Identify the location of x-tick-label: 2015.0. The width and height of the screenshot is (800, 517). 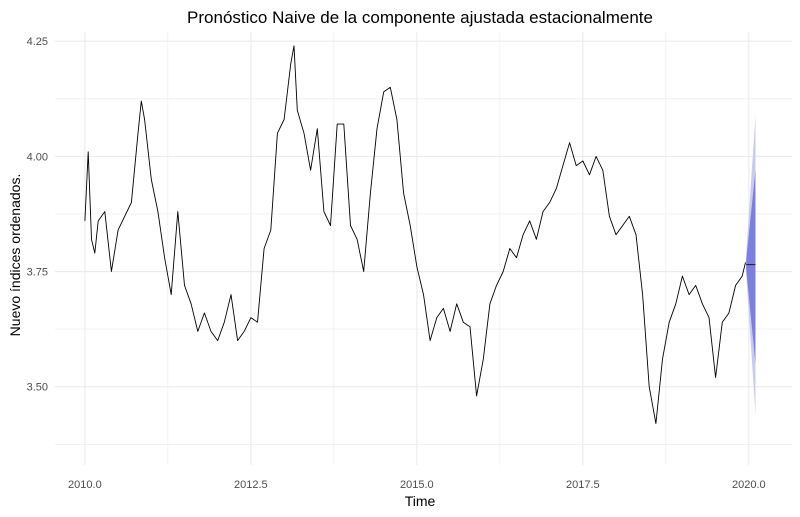
(417, 485).